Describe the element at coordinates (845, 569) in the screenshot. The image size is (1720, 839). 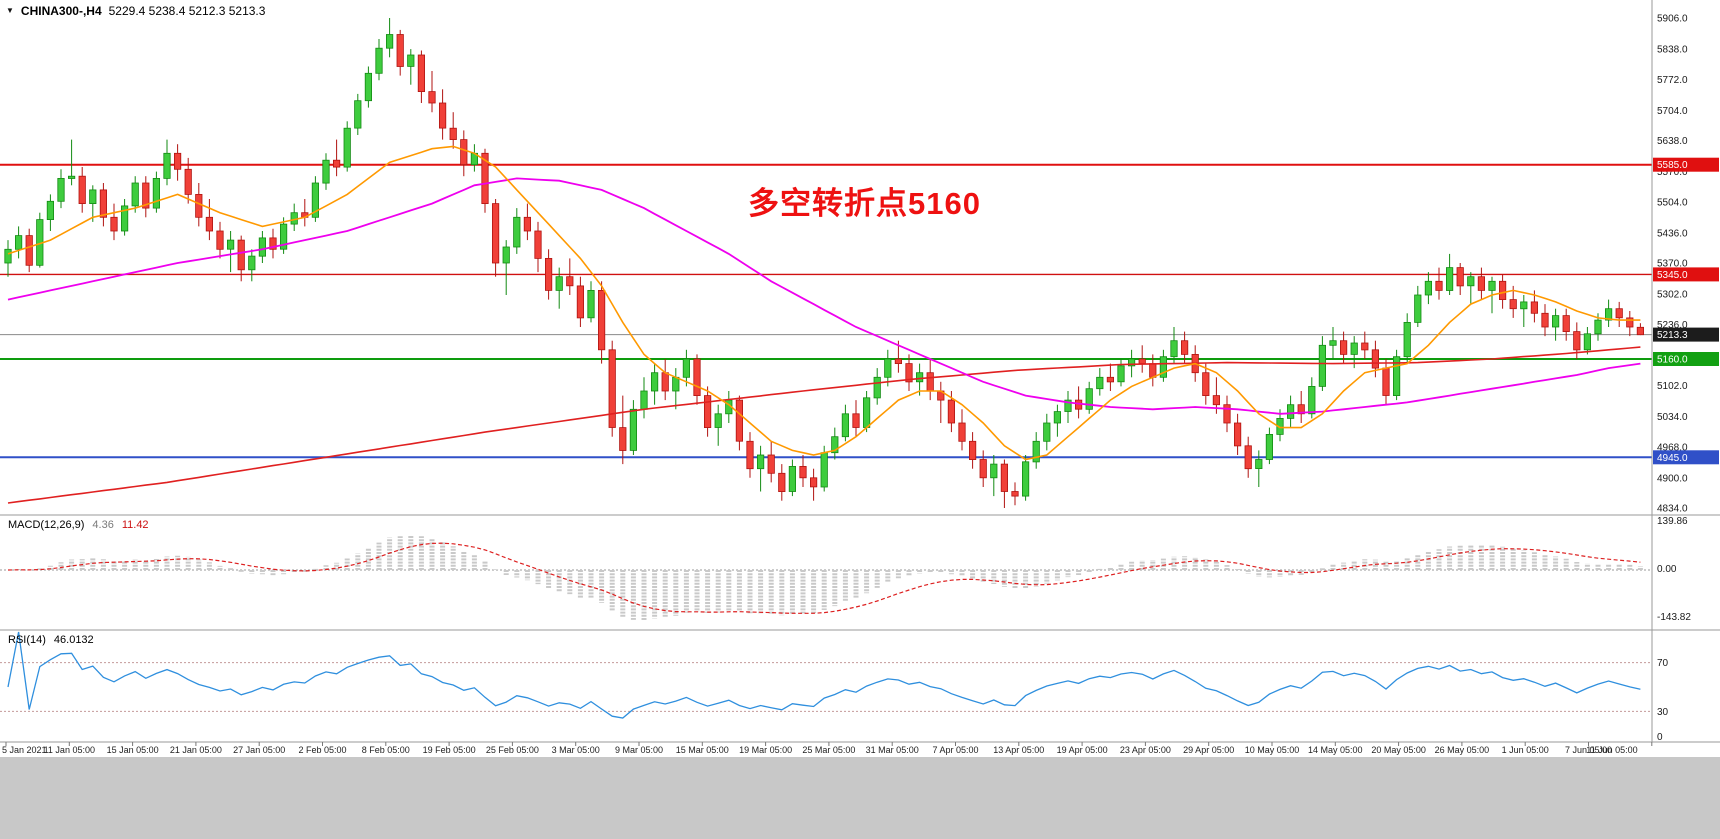
I see `macd-panel: 139.86 0.00 -143.82` at that location.